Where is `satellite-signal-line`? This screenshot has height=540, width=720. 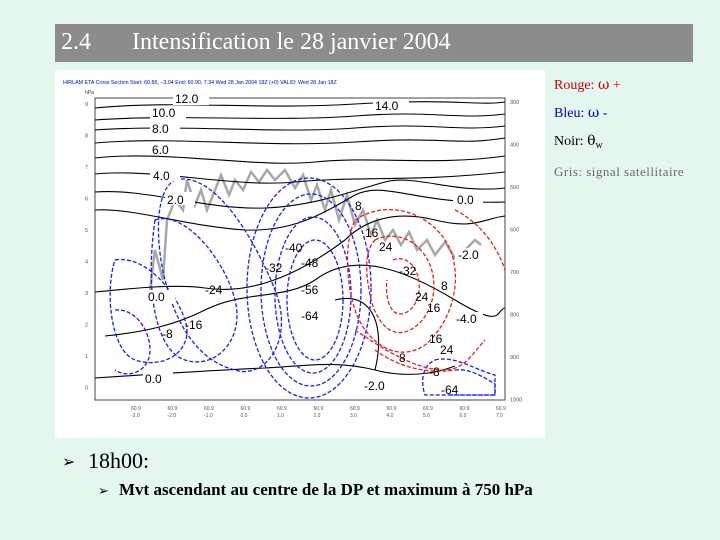
satellite-signal-line is located at coordinates (315, 229).